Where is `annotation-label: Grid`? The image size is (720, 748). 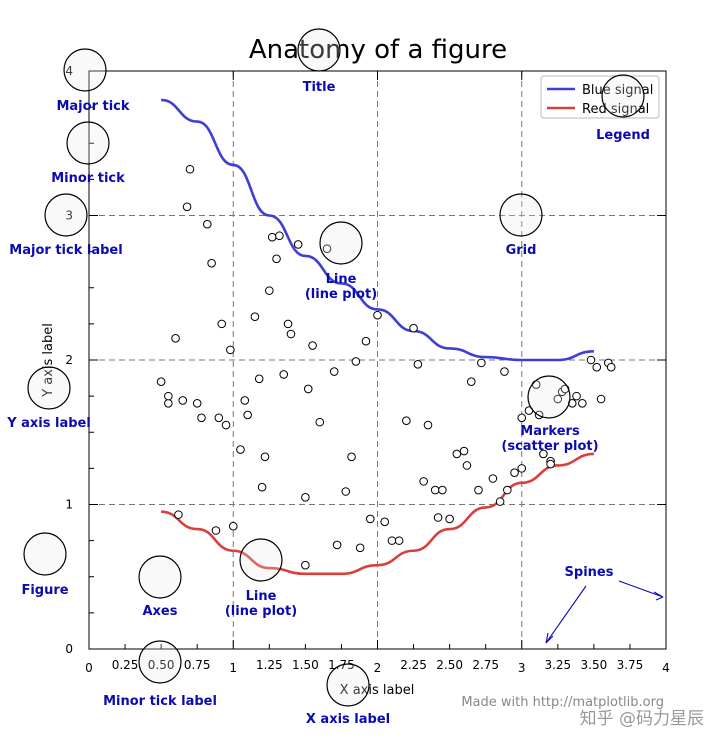
annotation-label: Grid is located at coordinates (521, 250).